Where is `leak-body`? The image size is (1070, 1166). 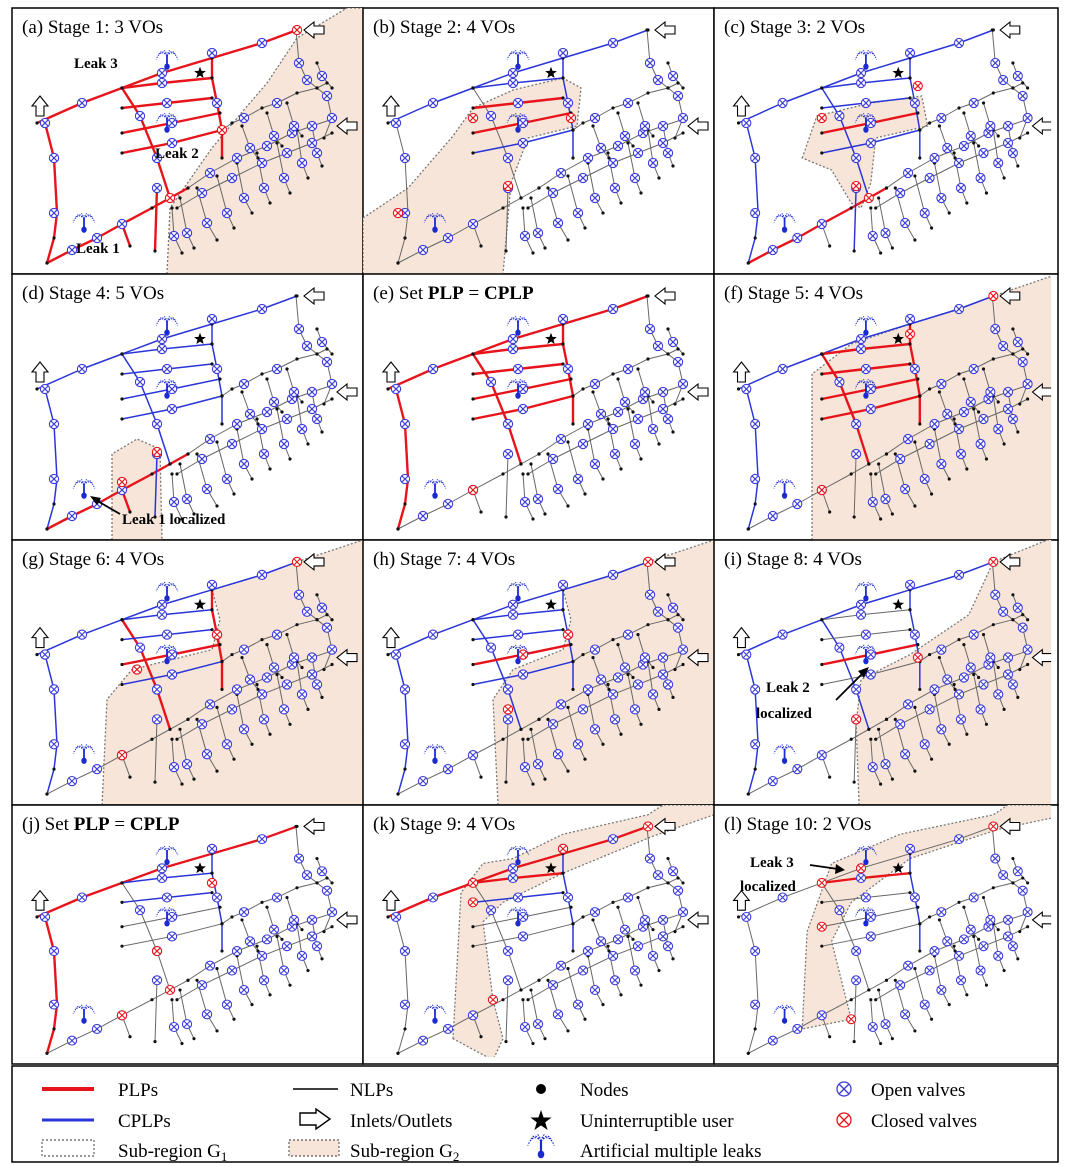
leak-body is located at coordinates (866, 598).